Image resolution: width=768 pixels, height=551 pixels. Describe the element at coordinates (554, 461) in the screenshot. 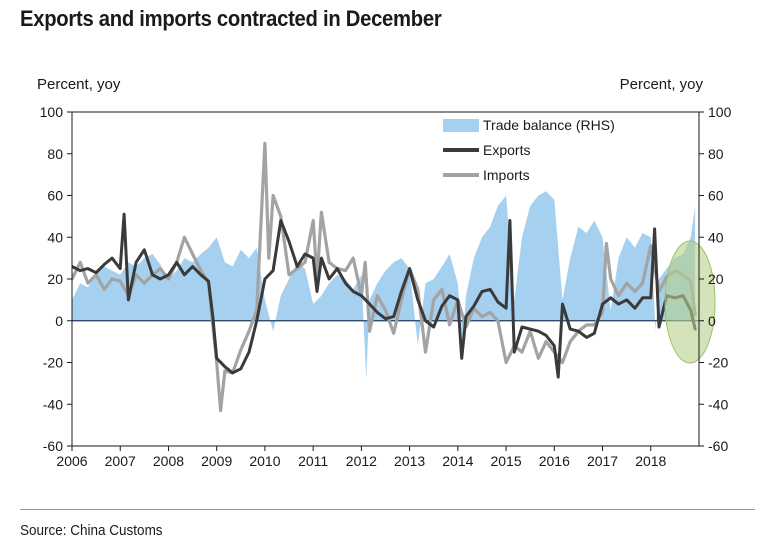

I see `x-tick-label: 2016` at that location.